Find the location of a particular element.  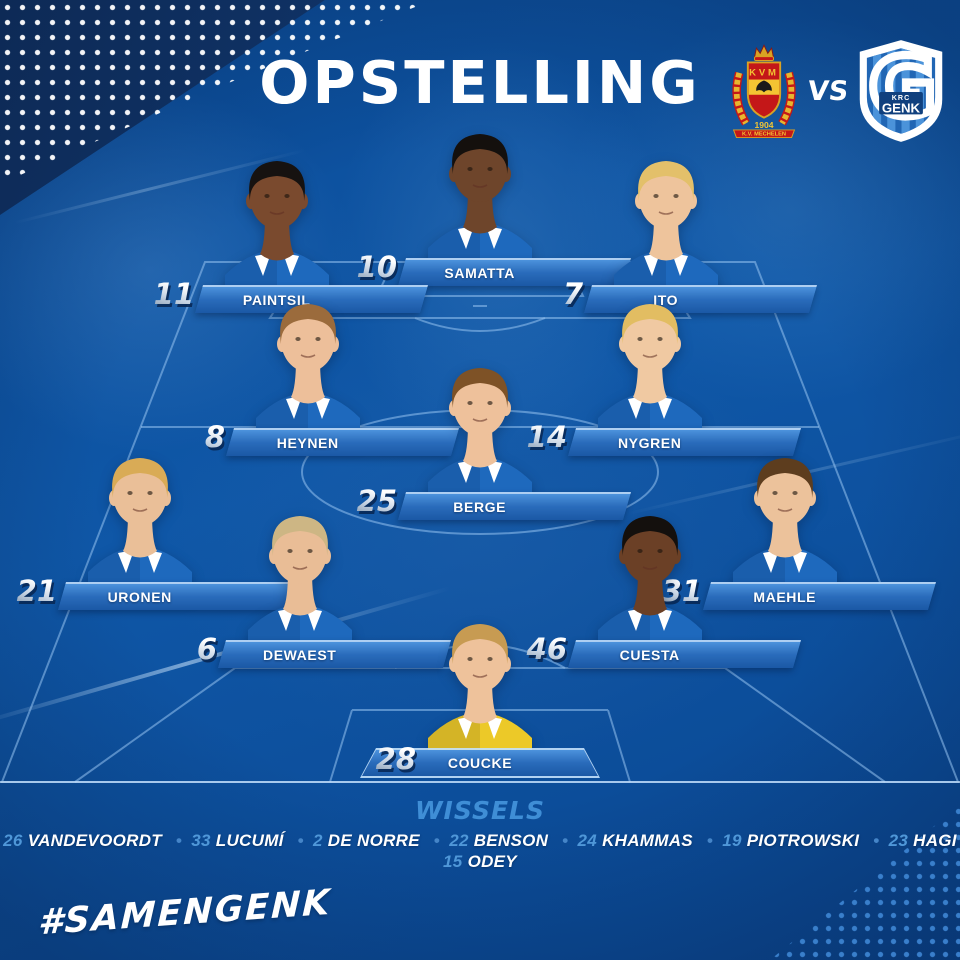

kvm-ribbon: K.V. MECHELEN is located at coordinates (764, 135).